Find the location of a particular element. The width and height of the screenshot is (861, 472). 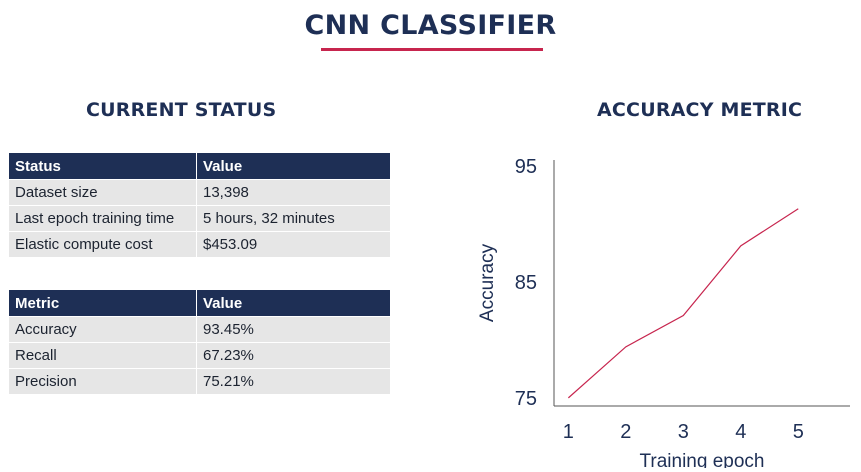

accuracy-metric-heading: ACCURACY METRIC is located at coordinates (700, 110).